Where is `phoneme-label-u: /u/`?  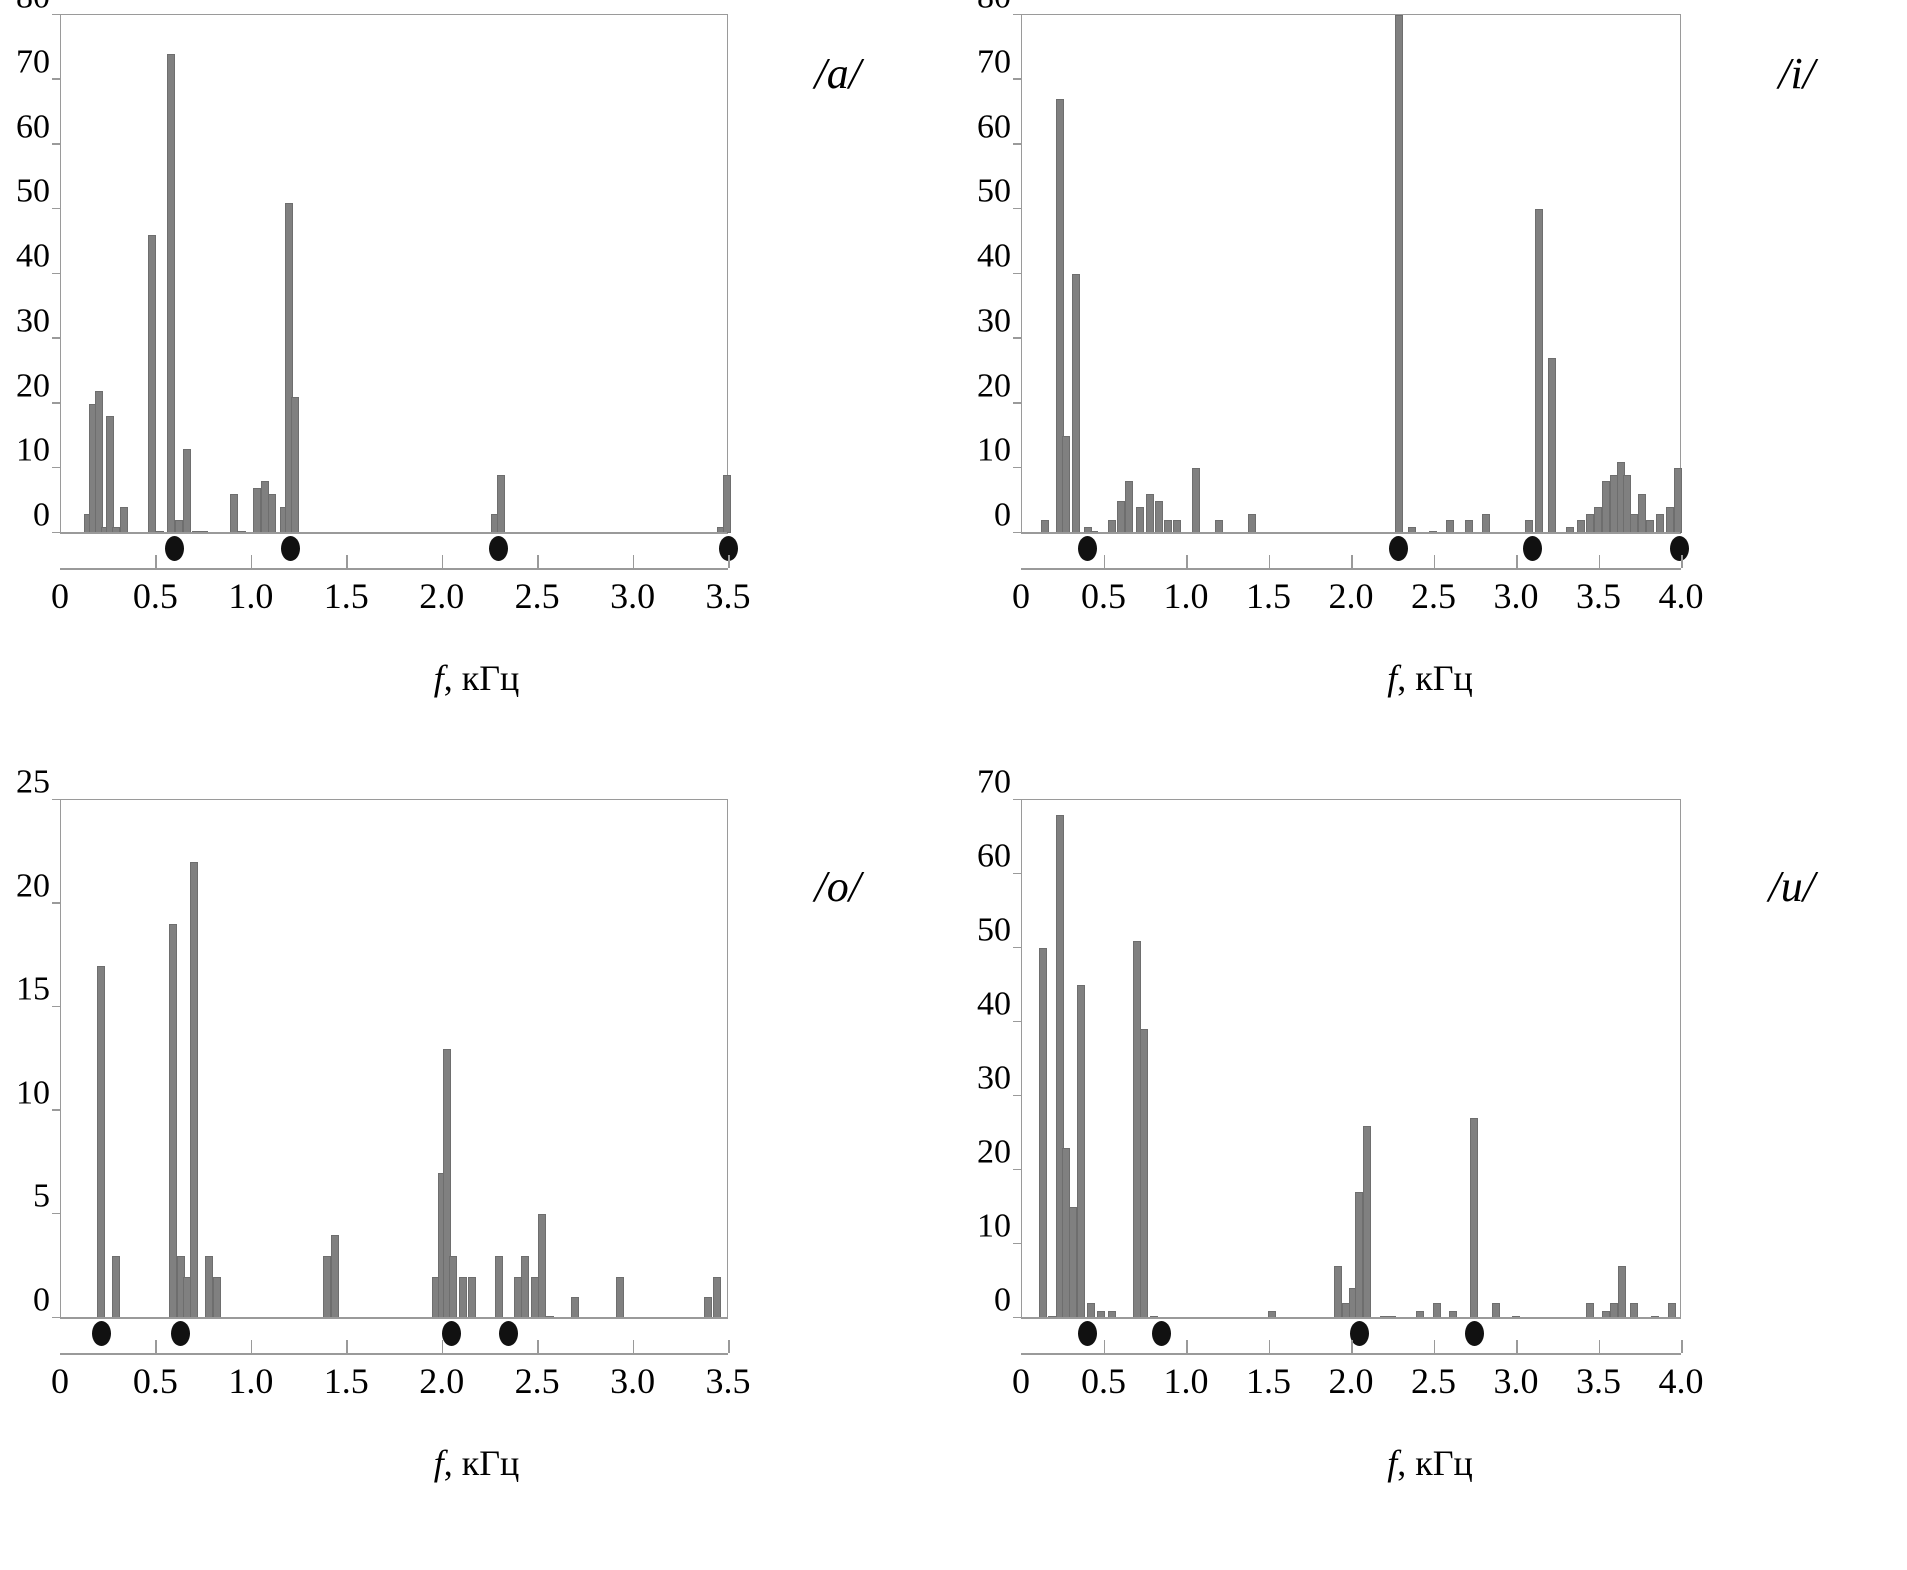 phoneme-label-u: /u/ is located at coordinates (1791, 886).